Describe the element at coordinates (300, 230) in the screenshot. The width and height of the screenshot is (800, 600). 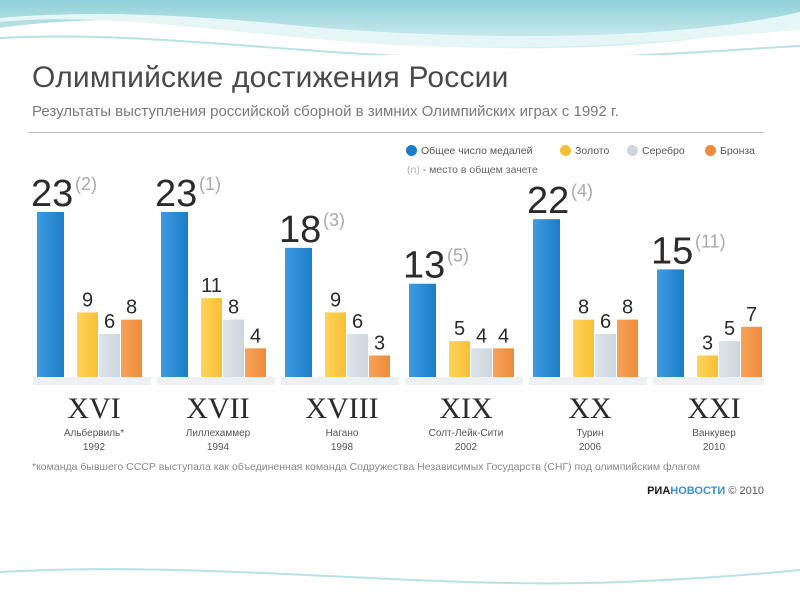
I see `total-value-label: 18` at that location.